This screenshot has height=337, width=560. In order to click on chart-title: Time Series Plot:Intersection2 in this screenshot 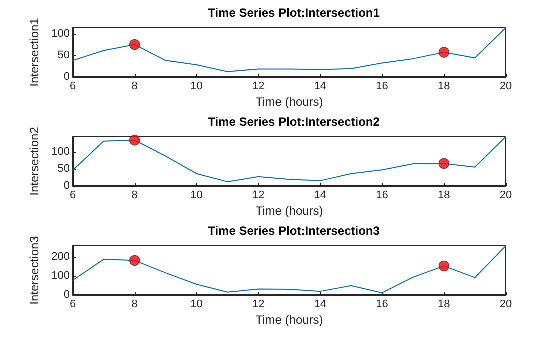, I will do `click(294, 122)`.